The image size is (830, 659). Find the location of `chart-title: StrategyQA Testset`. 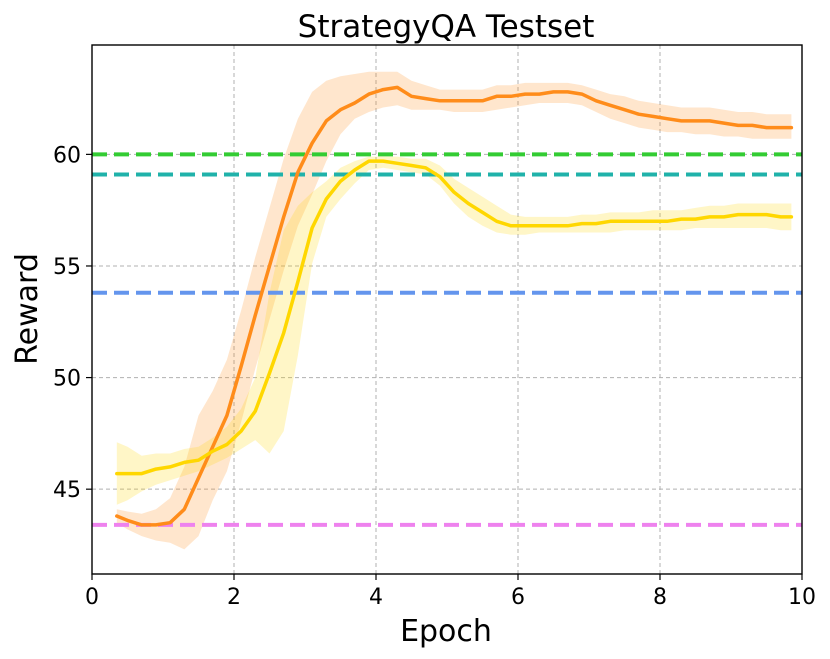

chart-title: StrategyQA Testset is located at coordinates (446, 27).